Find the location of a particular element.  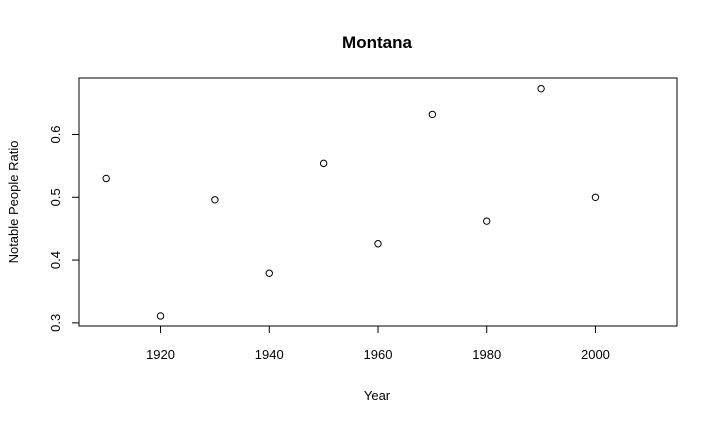

y-axis-label: Notable People Ratio is located at coordinates (13, 202).